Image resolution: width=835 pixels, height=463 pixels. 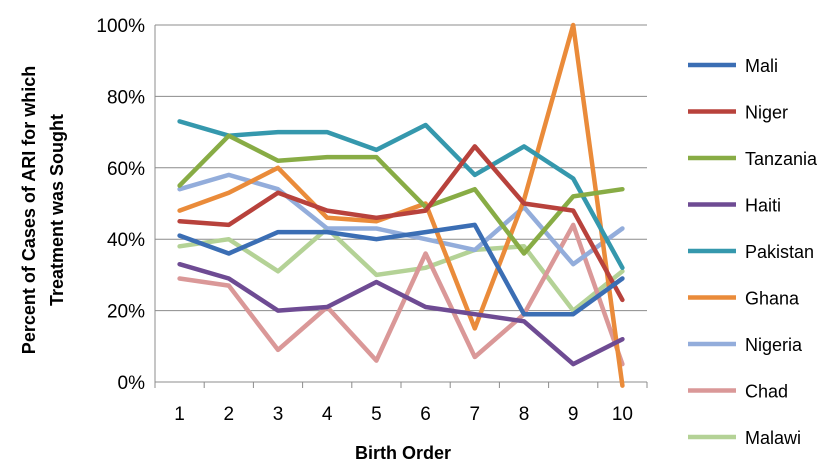 What do you see at coordinates (57, 210) in the screenshot?
I see `y-axis-title-line-2: Treatment was Sought` at bounding box center [57, 210].